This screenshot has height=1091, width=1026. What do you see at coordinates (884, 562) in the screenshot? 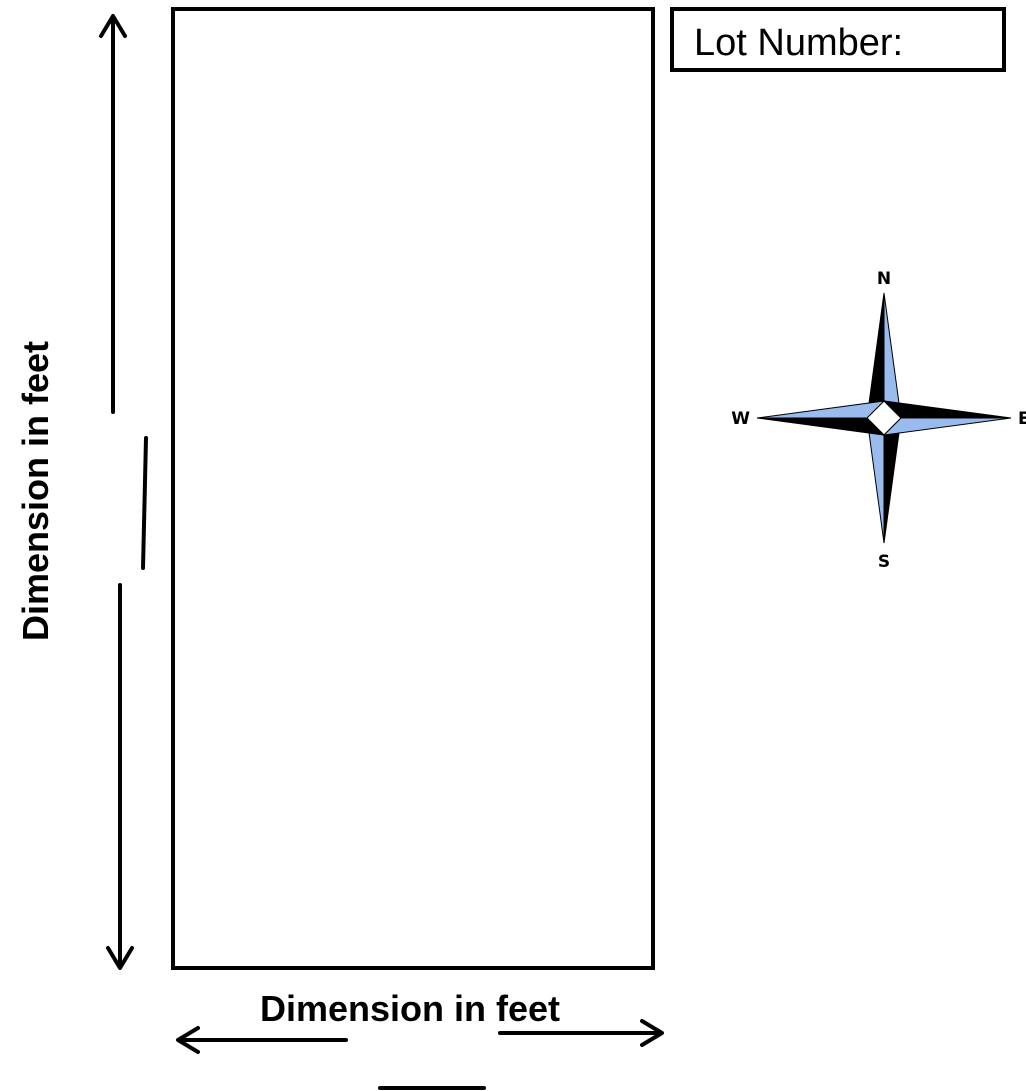
I see `compass-south-letter: S` at bounding box center [884, 562].